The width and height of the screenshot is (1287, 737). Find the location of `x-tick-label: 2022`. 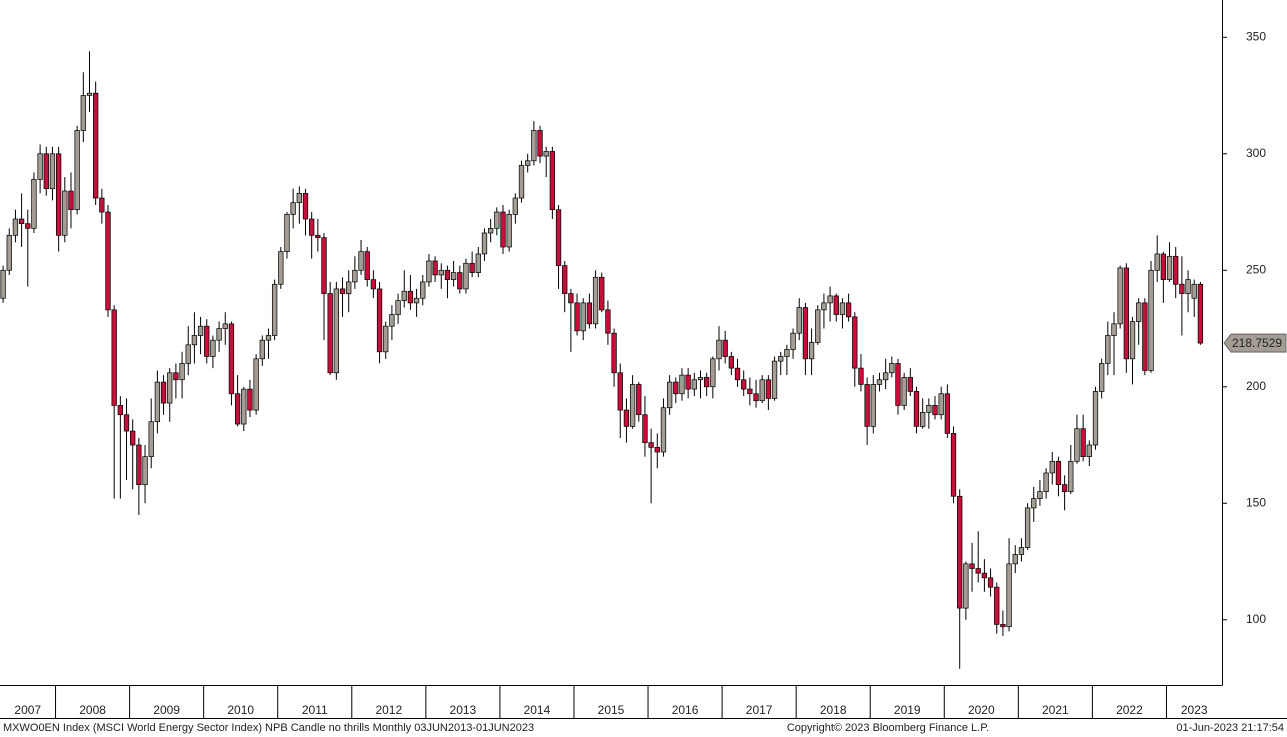

x-tick-label: 2022 is located at coordinates (1129, 710).